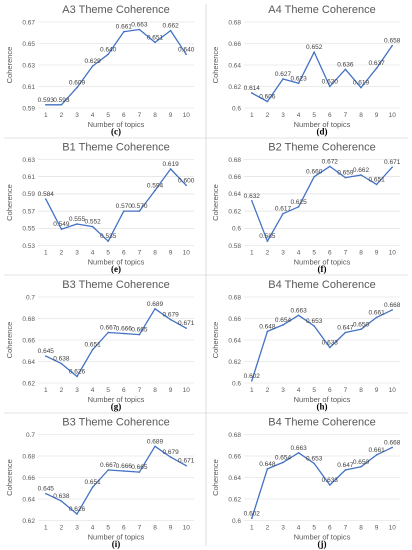  Describe the element at coordinates (330, 343) in the screenshot. I see `chart-h-data-label: 0.633` at that location.